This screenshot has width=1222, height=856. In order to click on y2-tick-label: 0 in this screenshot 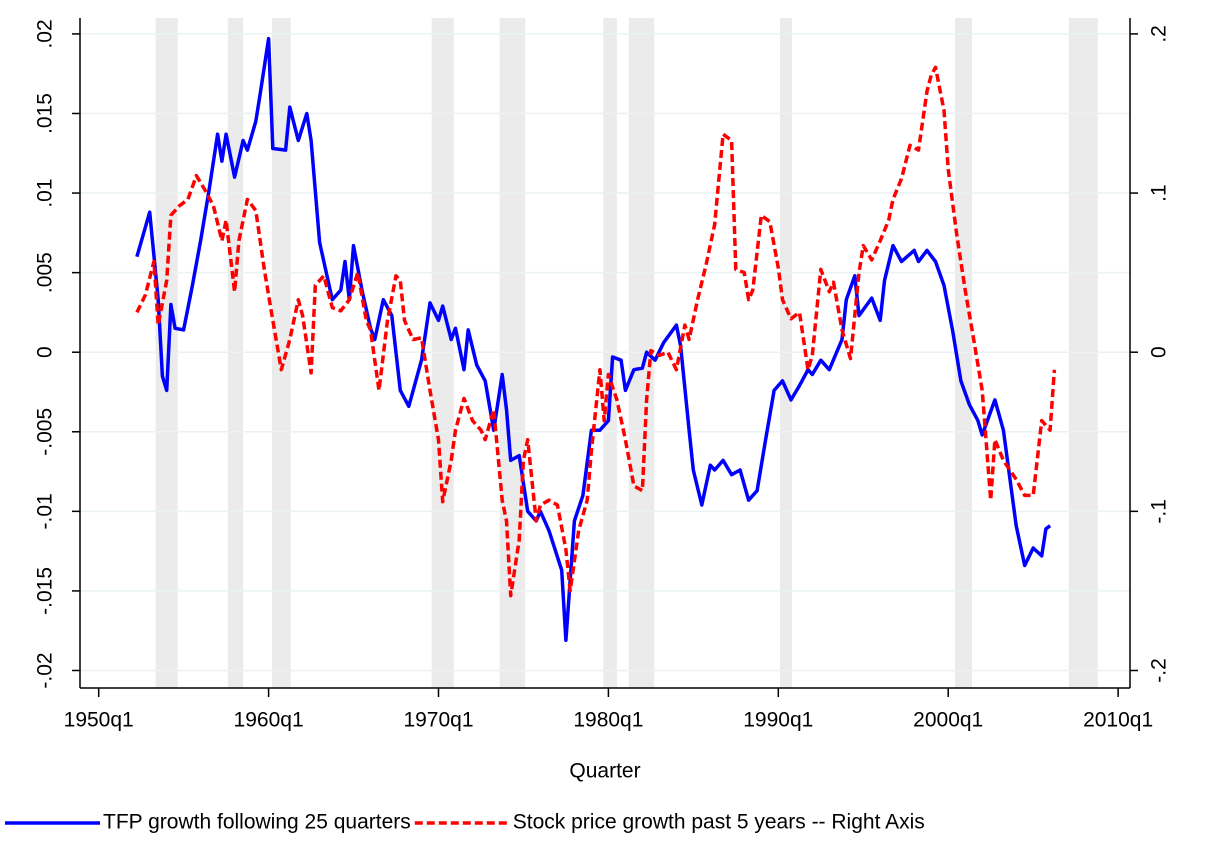, I will do `click(1159, 352)`.